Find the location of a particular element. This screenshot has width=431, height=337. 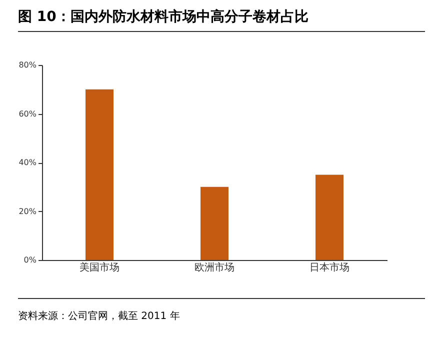

y-tick-label: 60% is located at coordinates (27, 113).